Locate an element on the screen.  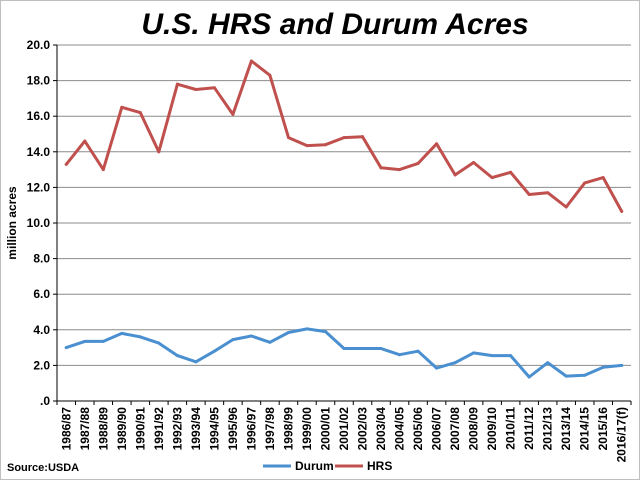
x-tick-label: 2015/16 is located at coordinates (603, 429).